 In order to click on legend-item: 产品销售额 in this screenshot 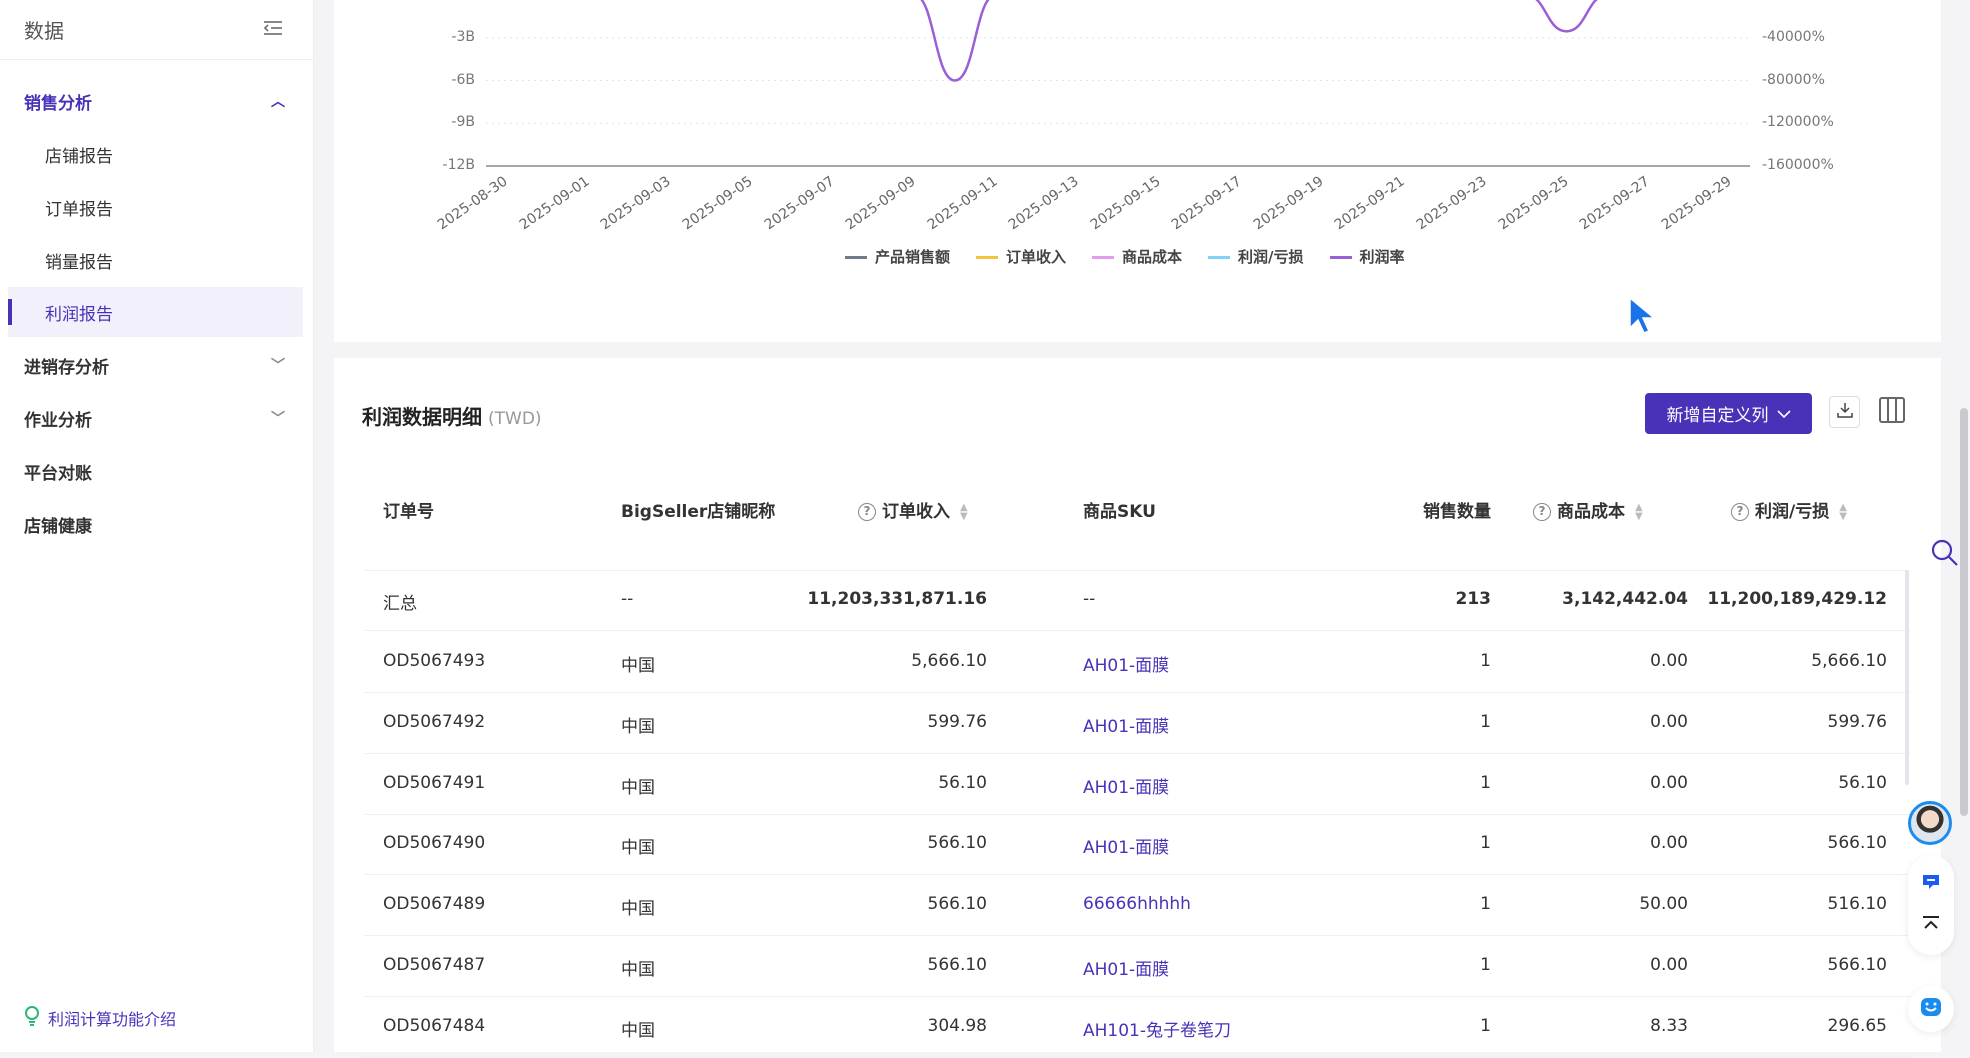, I will do `click(897, 256)`.